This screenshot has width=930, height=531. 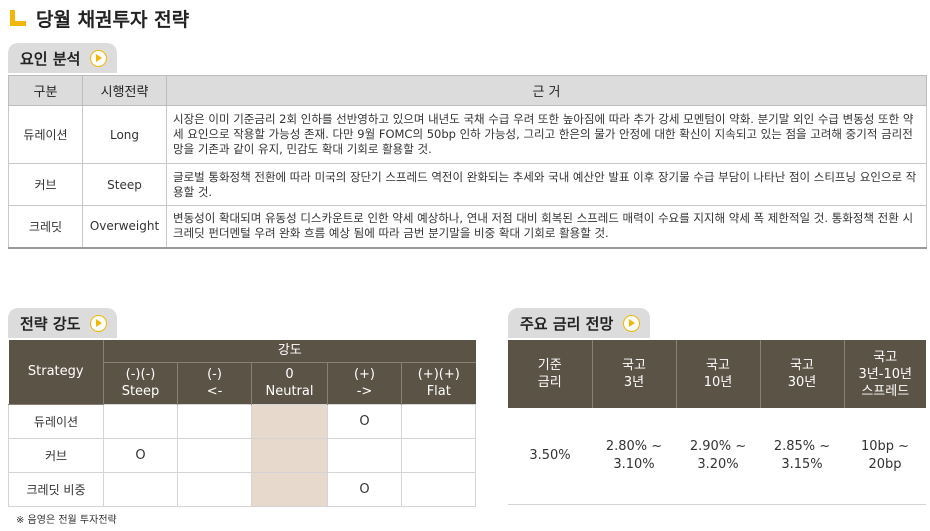 What do you see at coordinates (884, 374) in the screenshot?
I see `header-ktb-spread: 국고 3년-10년 스프레드` at bounding box center [884, 374].